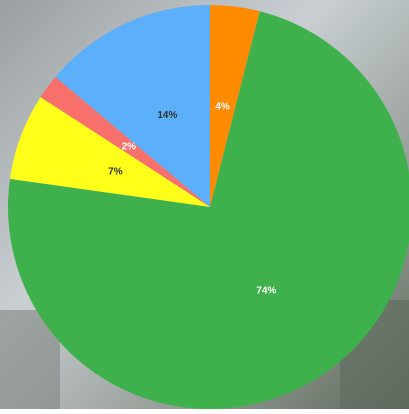  Describe the element at coordinates (129, 147) in the screenshot. I see `slice-label: 2%` at that location.